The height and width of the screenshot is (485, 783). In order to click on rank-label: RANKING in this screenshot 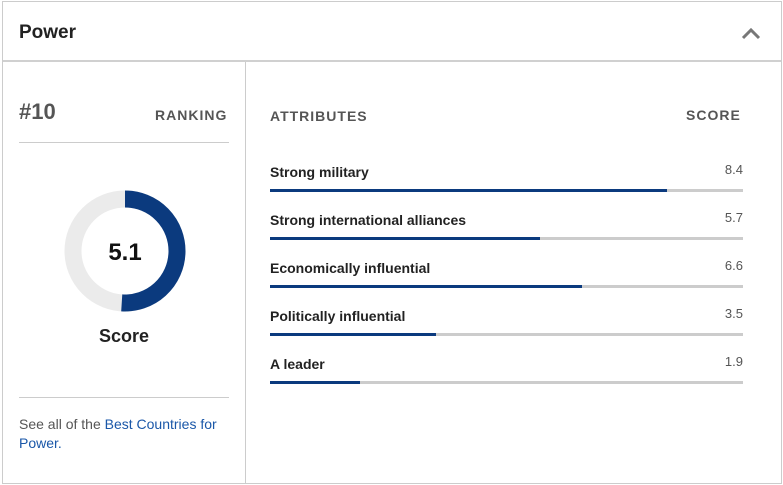, I will do `click(191, 115)`.